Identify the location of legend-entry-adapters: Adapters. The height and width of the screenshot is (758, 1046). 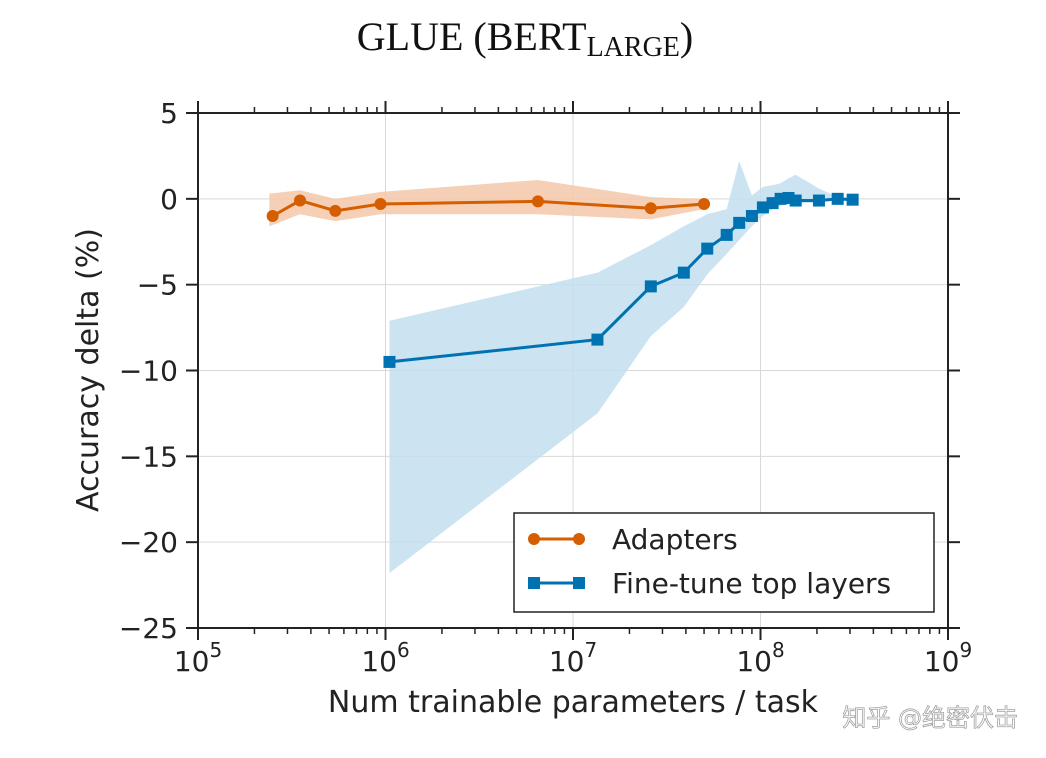
(633, 539).